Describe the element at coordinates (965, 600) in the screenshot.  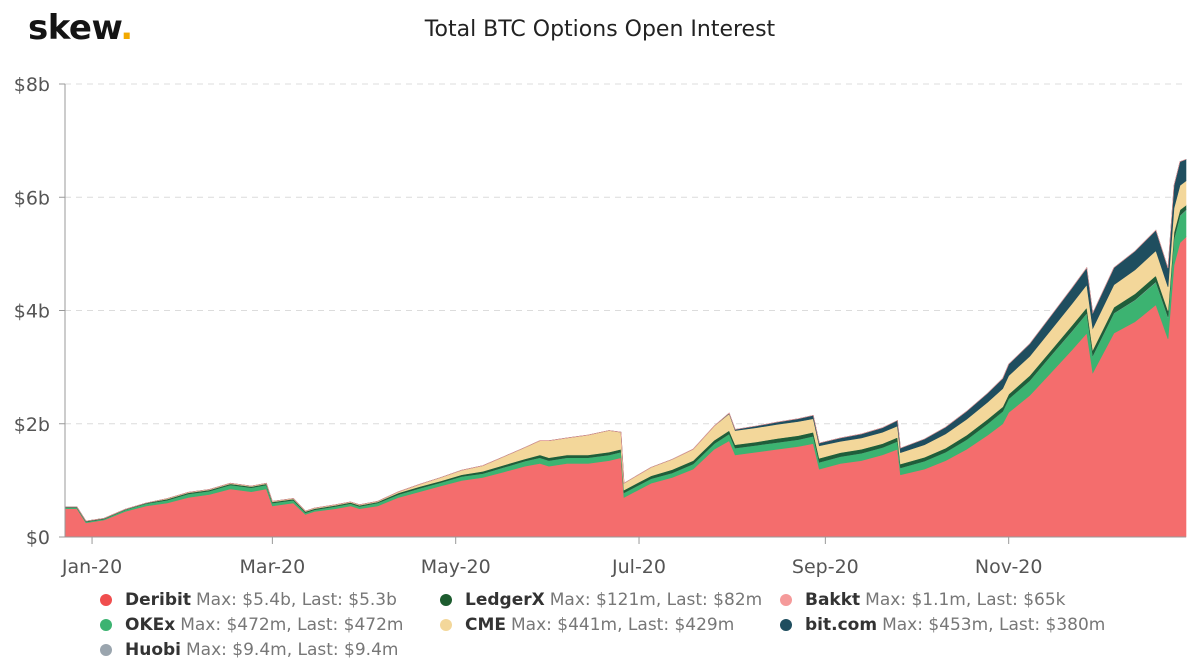
I see `legend-stats: Max: $1.1m, Last: $65k` at that location.